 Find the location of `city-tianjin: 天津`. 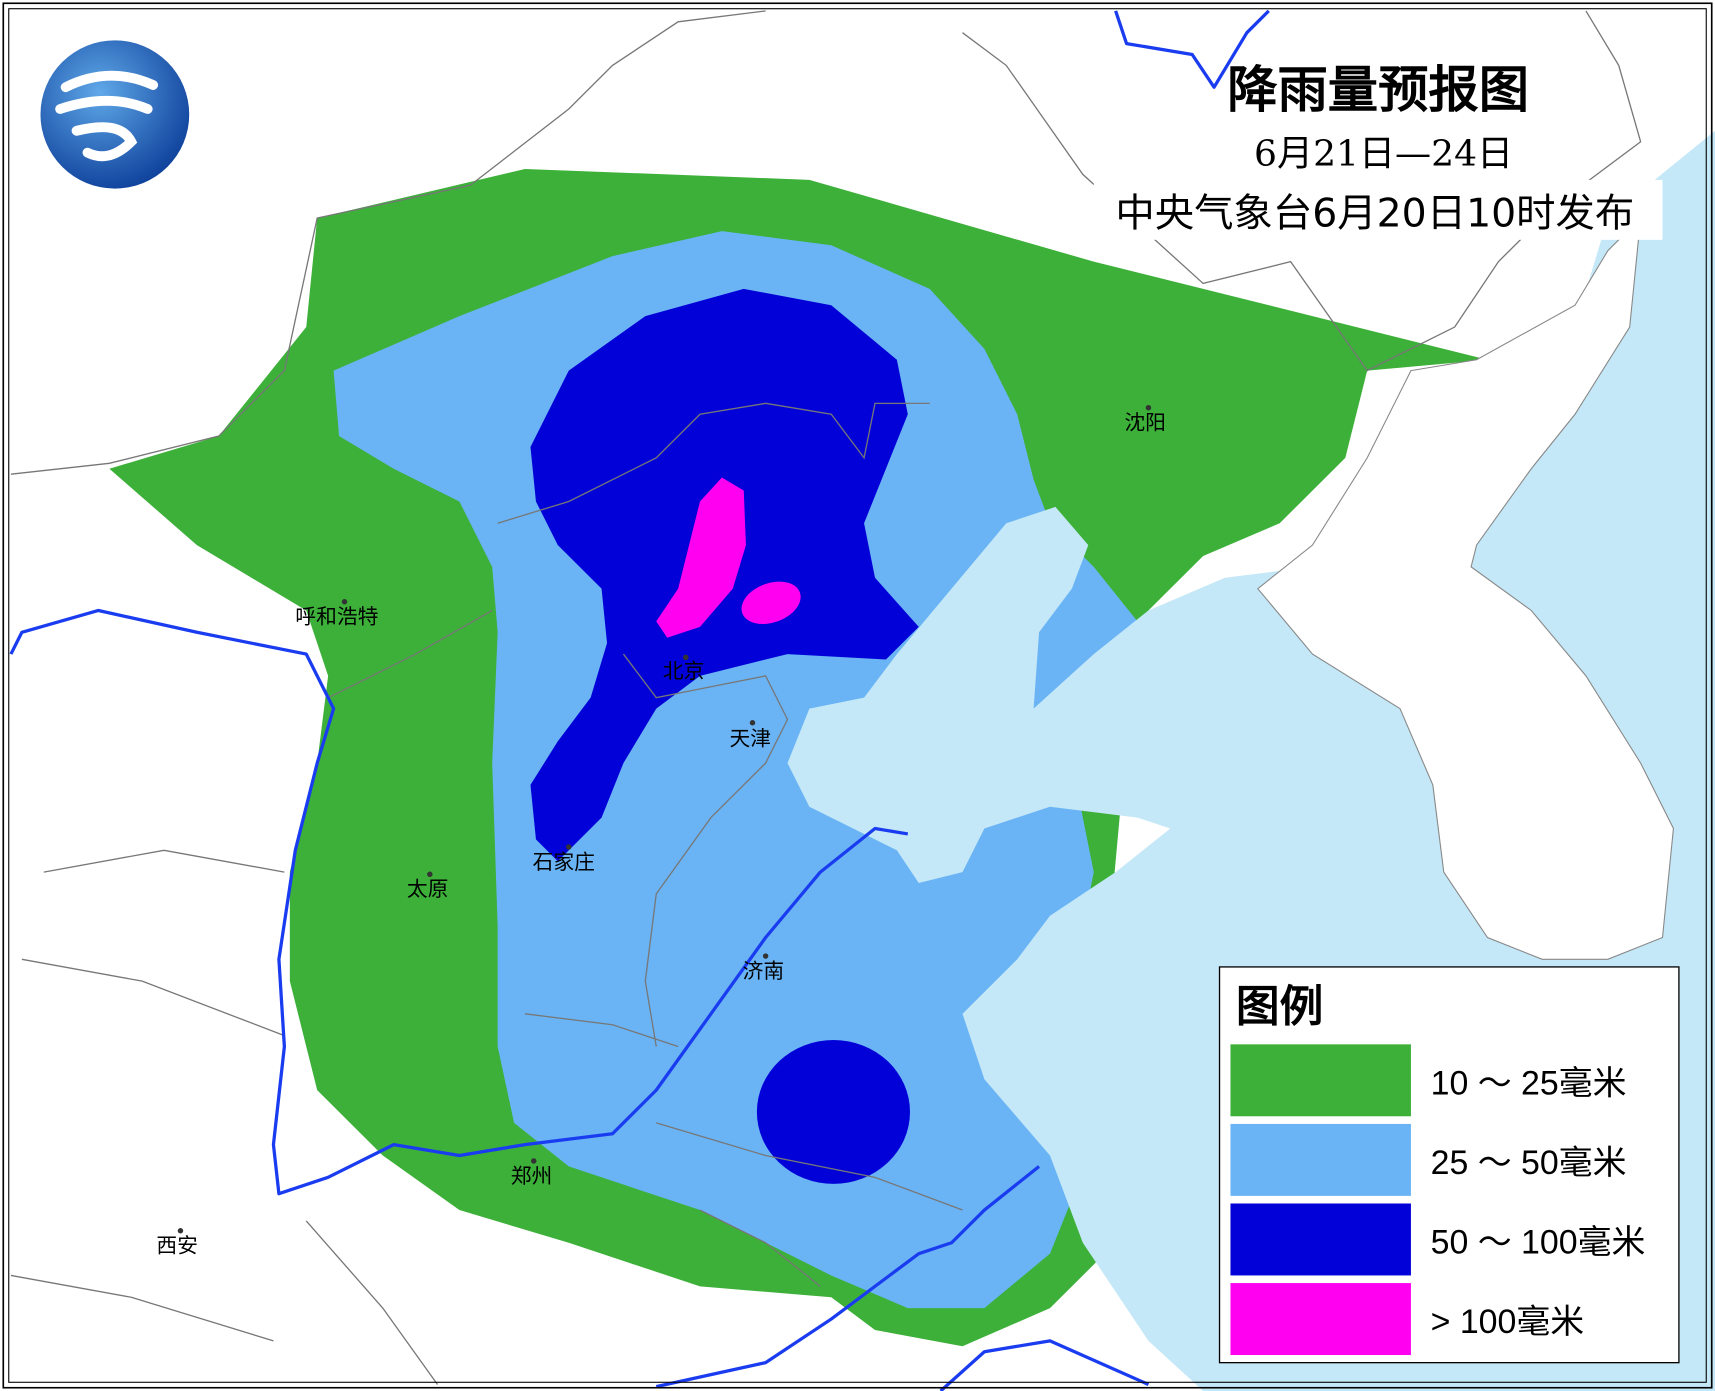

city-tianjin: 天津 is located at coordinates (751, 735).